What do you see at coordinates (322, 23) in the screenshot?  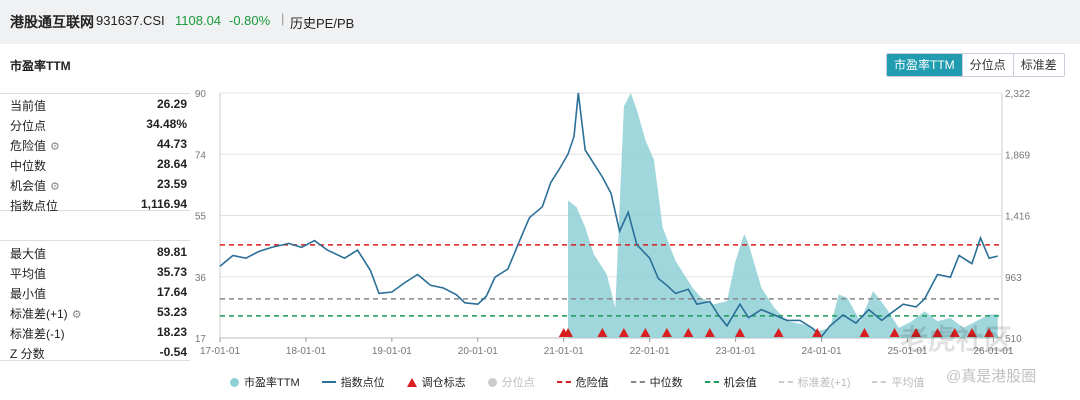 I see `history-pe-pb-link: 历史PE/PB` at bounding box center [322, 23].